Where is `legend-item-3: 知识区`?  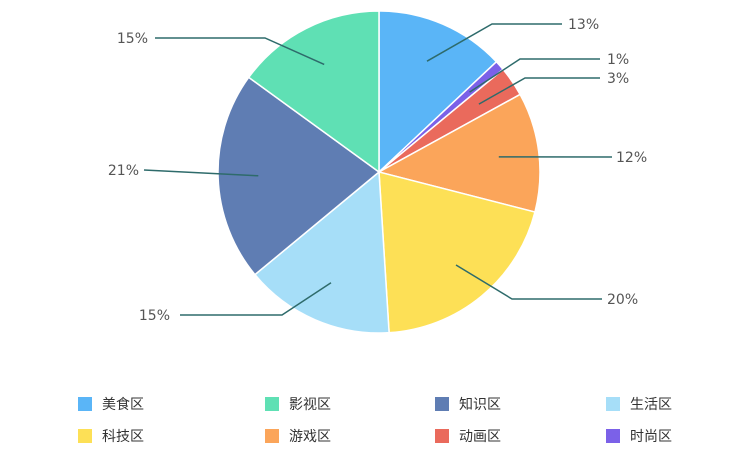 legend-item-3: 知识区 is located at coordinates (468, 404).